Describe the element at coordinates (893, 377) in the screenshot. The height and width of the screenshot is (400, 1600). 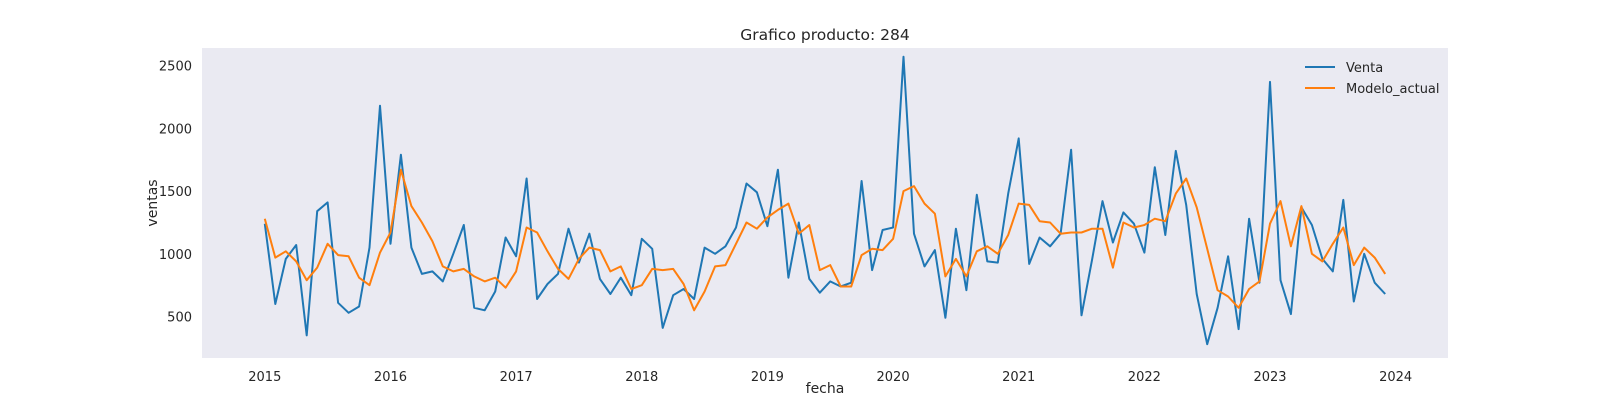
I see `x-tick-label: 2020` at that location.